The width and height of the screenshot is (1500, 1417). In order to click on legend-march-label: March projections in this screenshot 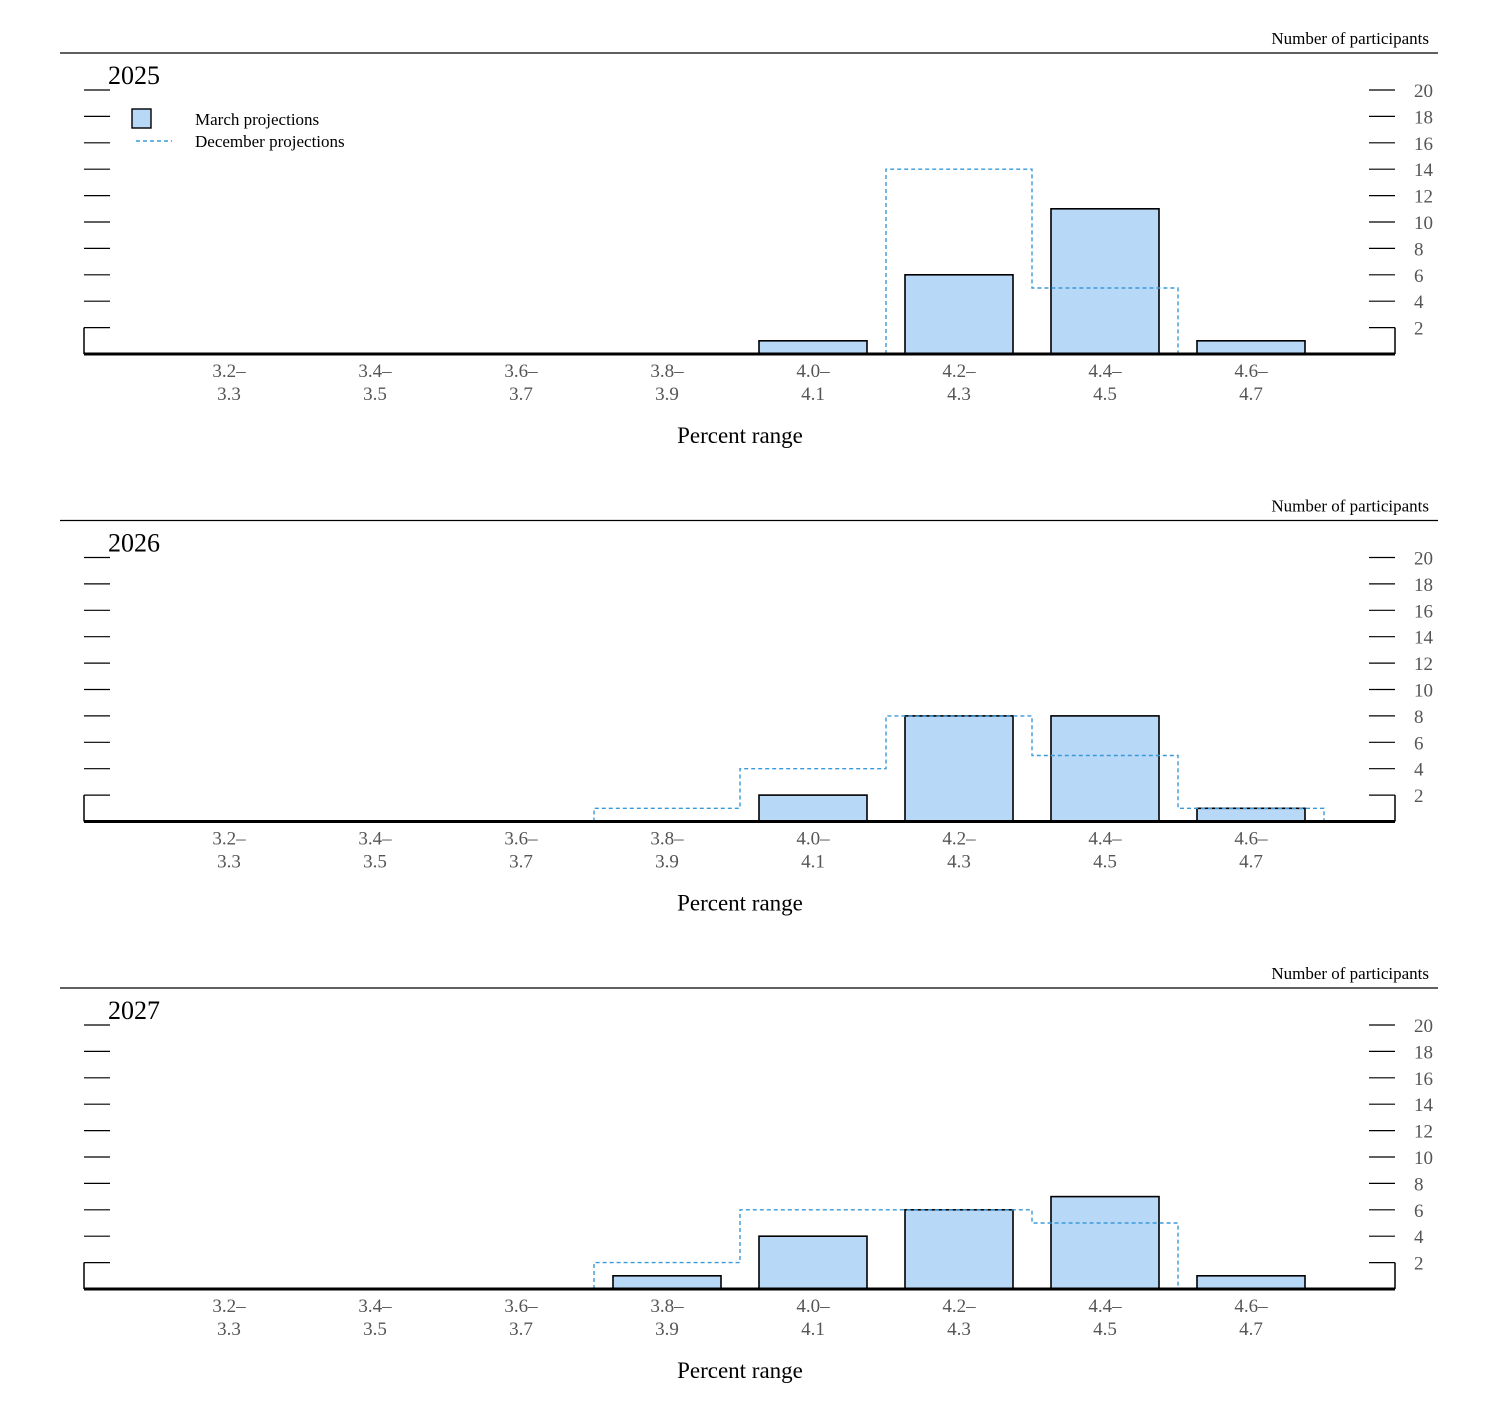, I will do `click(257, 119)`.